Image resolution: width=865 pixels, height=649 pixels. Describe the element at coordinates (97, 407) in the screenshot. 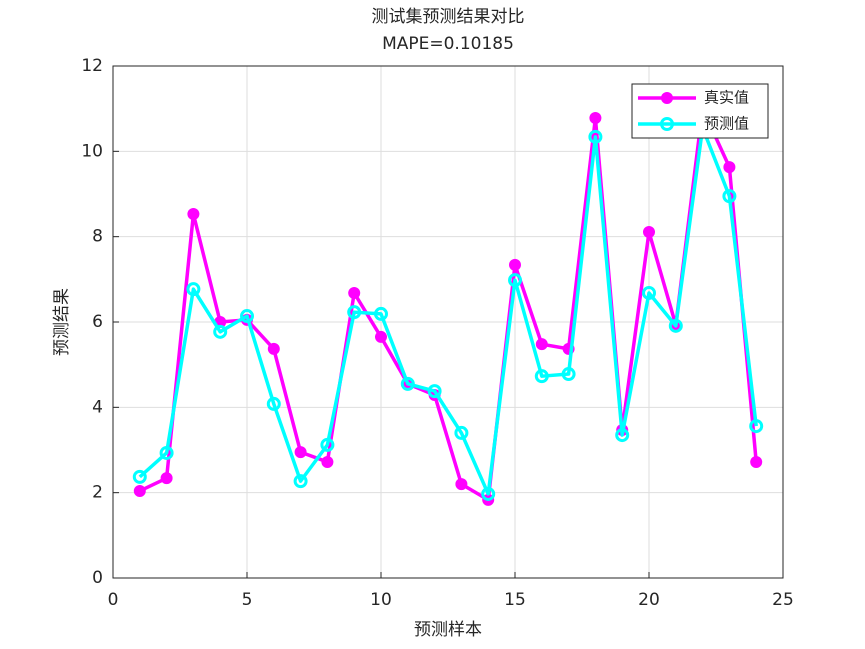

I see `y-tick-label: 4` at that location.